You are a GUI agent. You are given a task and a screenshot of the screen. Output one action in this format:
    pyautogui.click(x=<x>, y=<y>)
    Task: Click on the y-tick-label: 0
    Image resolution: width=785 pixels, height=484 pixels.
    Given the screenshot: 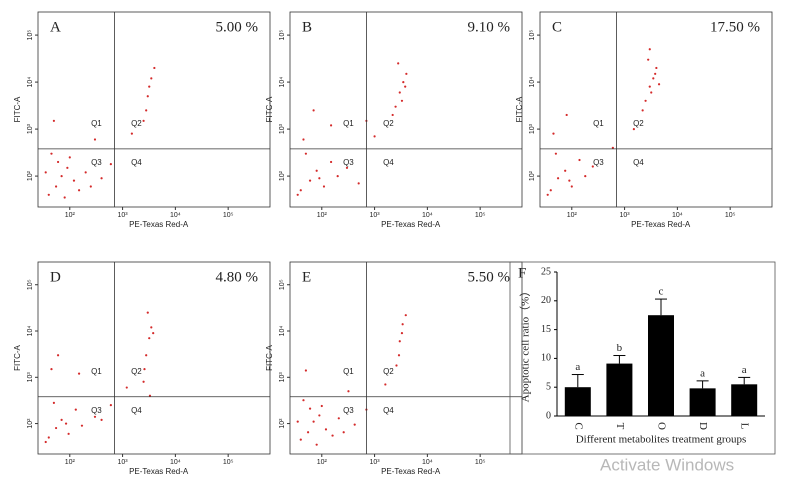 What is the action you would take?
    pyautogui.click(x=548, y=415)
    